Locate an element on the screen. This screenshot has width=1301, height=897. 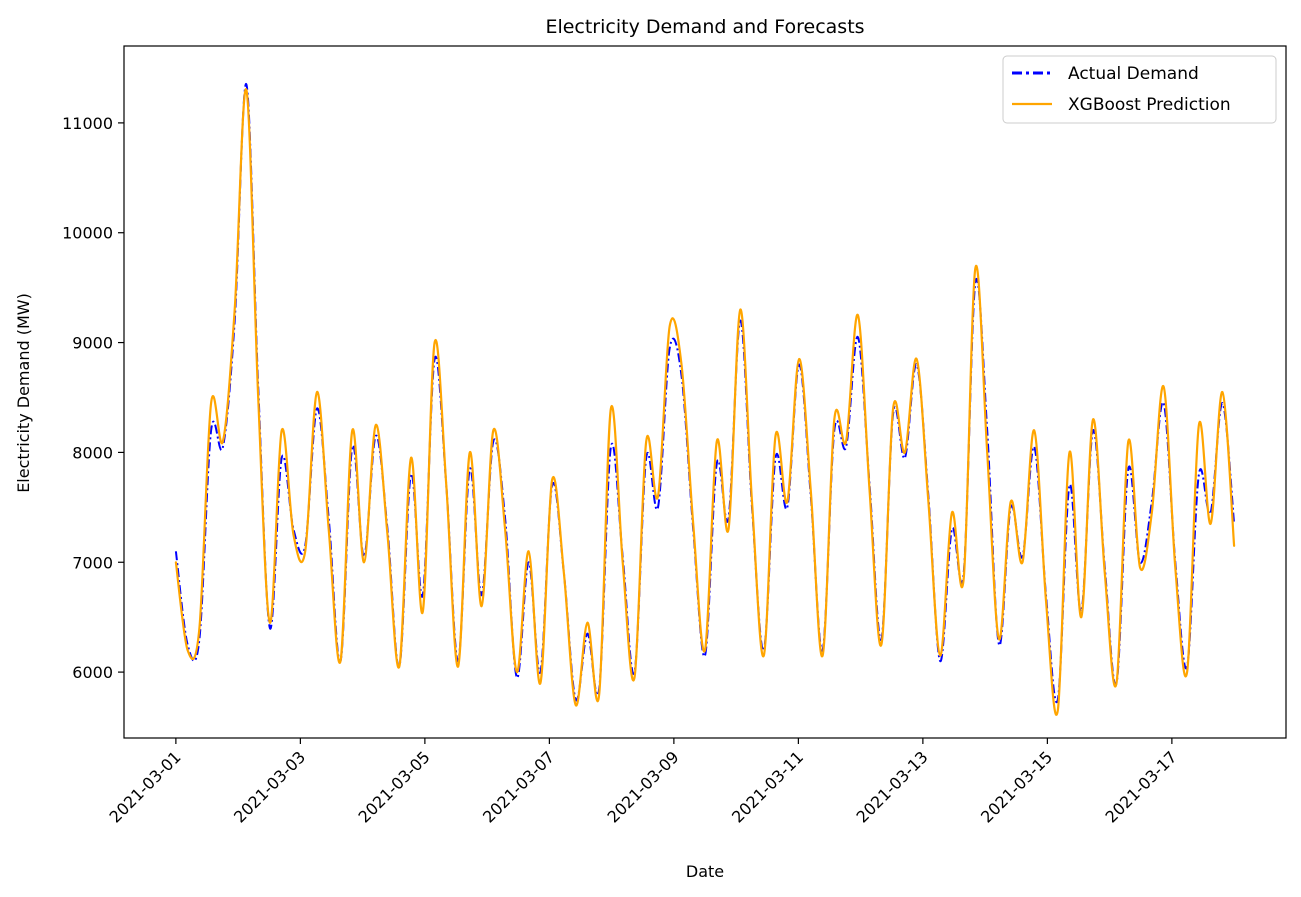
legend-label-actual: Actual Demand is located at coordinates (1133, 74).